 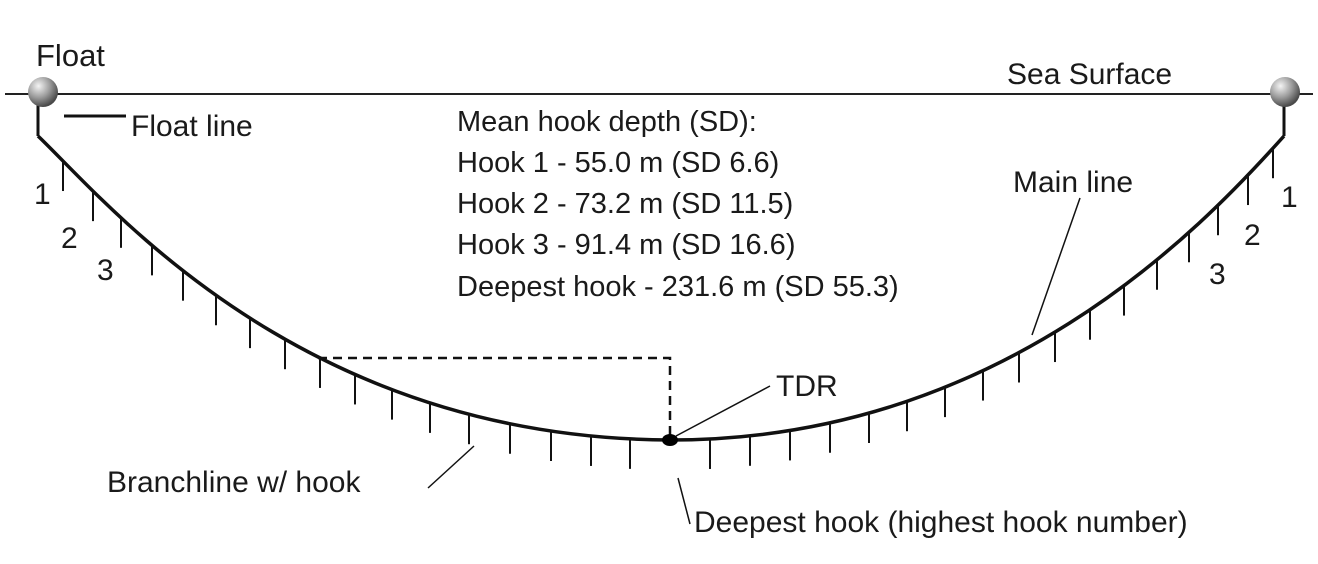 What do you see at coordinates (234, 482) in the screenshot?
I see `branchline-label: Branchline w/ hook` at bounding box center [234, 482].